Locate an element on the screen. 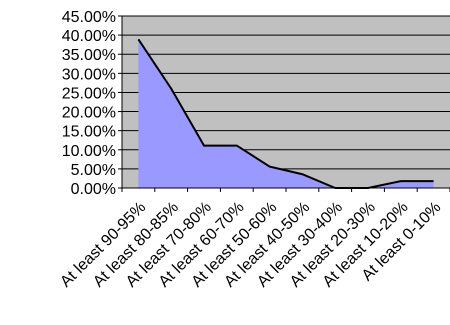 Image resolution: width=450 pixels, height=325 pixels. y-tick-label: 45.00% is located at coordinates (89, 17).